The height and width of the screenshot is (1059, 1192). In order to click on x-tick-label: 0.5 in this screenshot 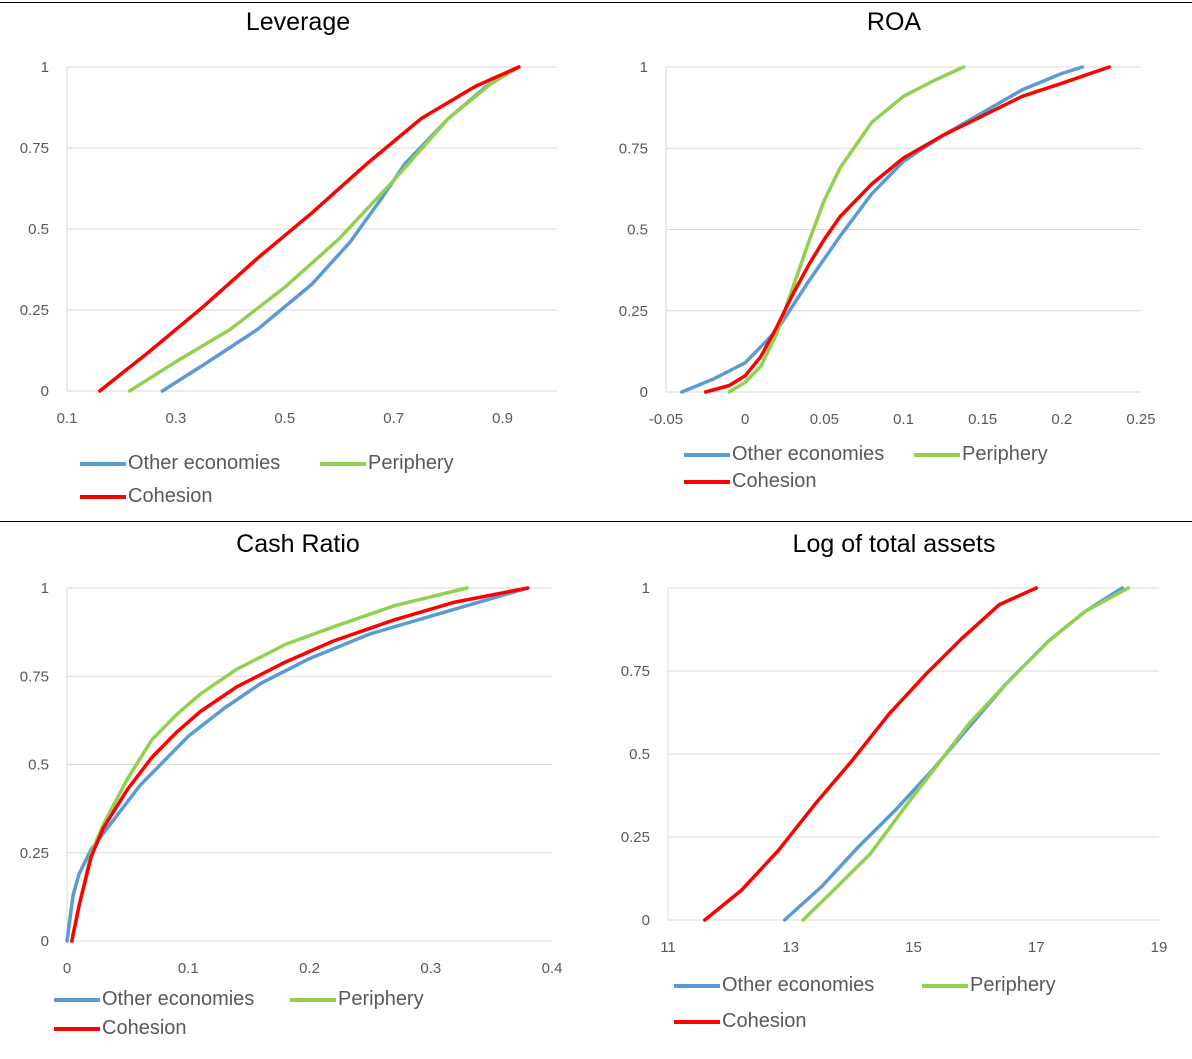, I will do `click(284, 418)`.